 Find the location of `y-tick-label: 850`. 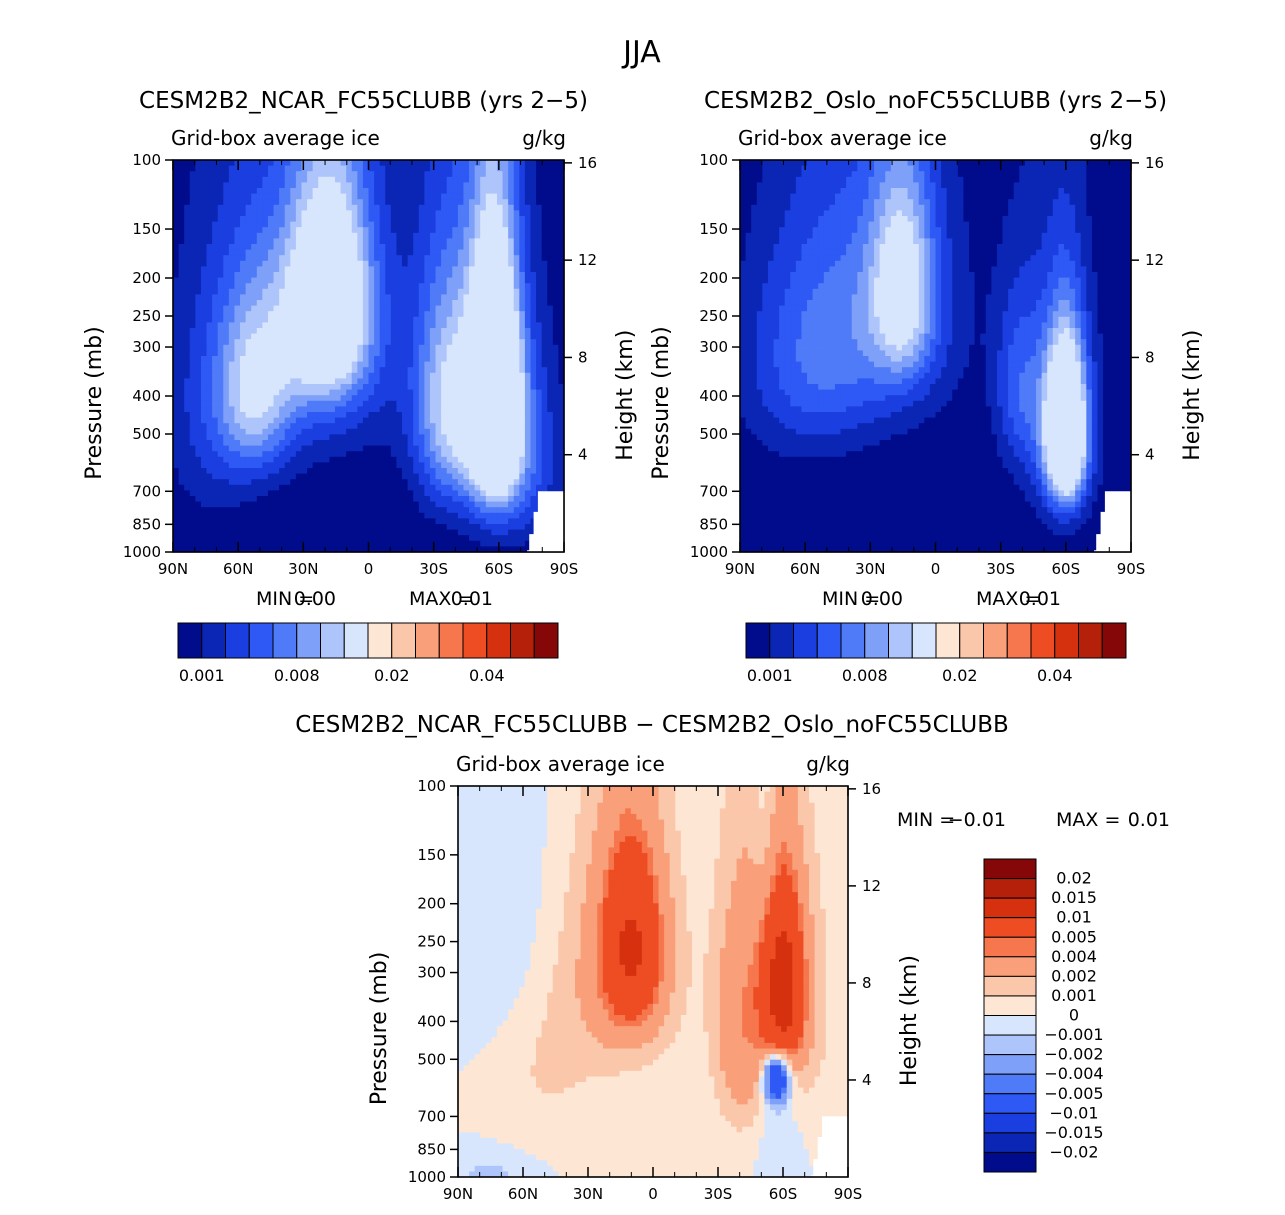

y-tick-label: 850 is located at coordinates (146, 524).